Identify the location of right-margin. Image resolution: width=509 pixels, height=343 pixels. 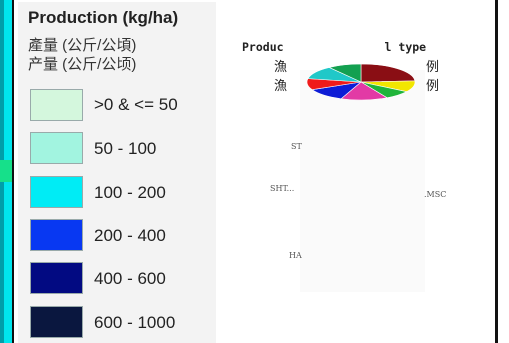
(503, 171).